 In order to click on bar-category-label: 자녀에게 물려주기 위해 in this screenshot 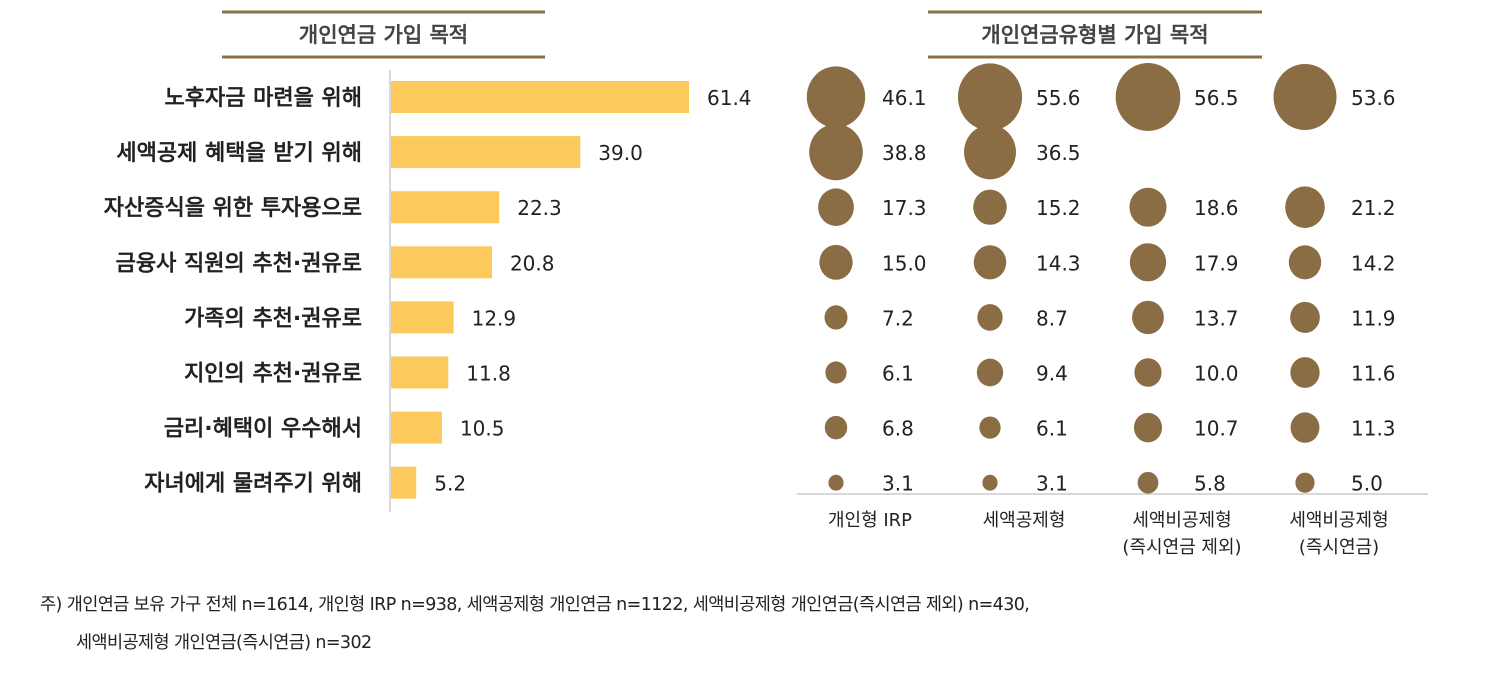, I will do `click(253, 484)`.